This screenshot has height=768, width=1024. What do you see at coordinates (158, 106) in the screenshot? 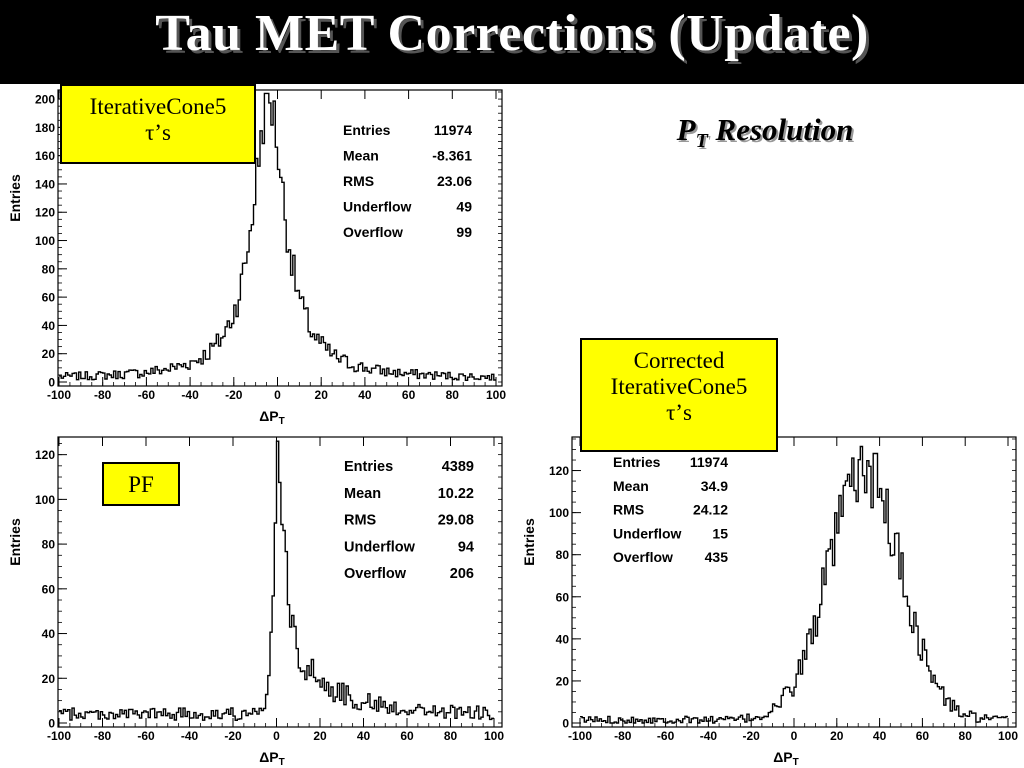
I see `label-iterativecone5-line1: IterativeCone5` at bounding box center [158, 106].